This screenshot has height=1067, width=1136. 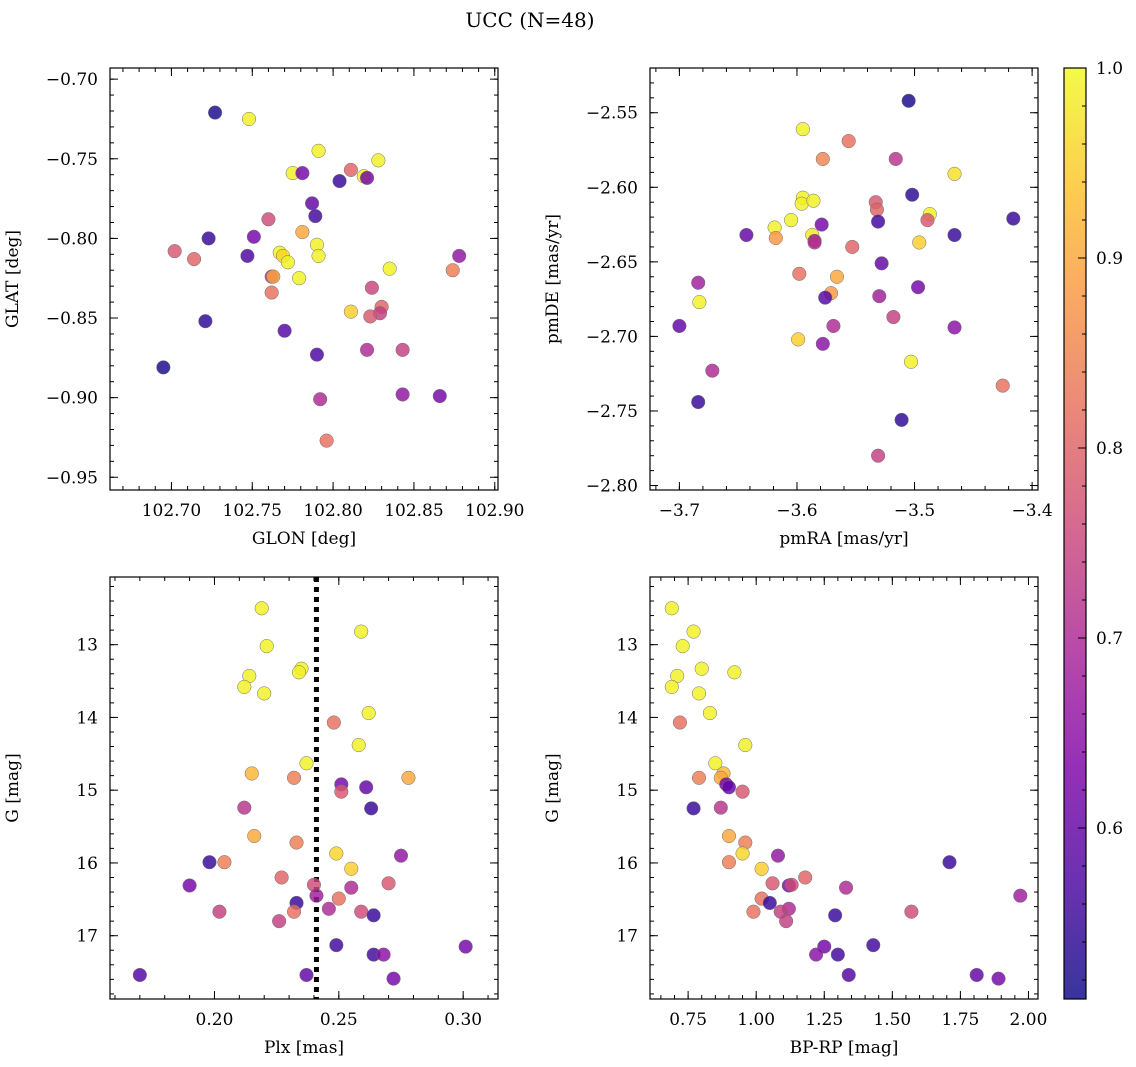 What do you see at coordinates (824, 1020) in the screenshot?
I see `x-tick-label: 1.25` at bounding box center [824, 1020].